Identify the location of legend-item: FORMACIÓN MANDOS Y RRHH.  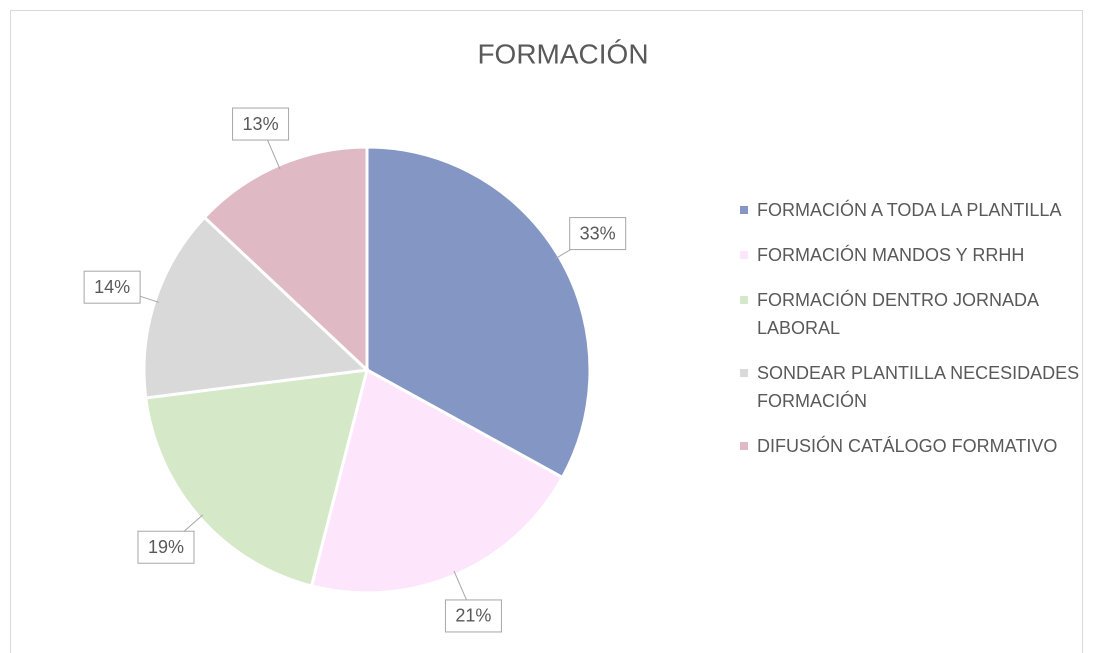
(910, 255).